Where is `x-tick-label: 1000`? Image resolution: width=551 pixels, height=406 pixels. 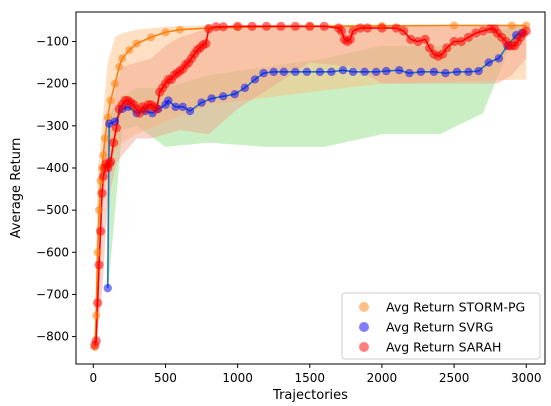 x-tick-label: 1000 is located at coordinates (237, 378).